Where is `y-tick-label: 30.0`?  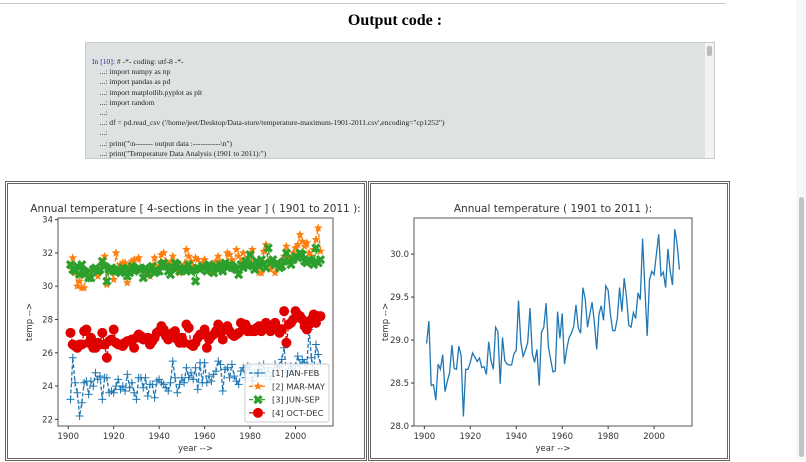
y-tick-label: 30.0 is located at coordinates (399, 255).